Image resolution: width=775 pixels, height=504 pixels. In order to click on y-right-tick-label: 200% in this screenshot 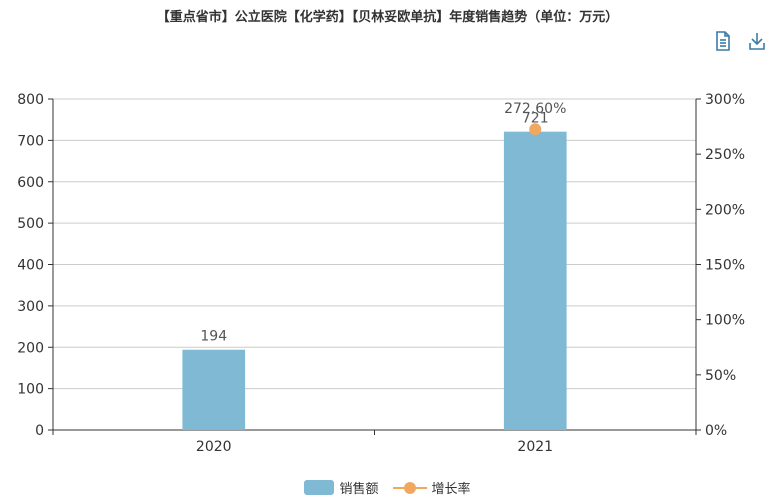, I will do `click(725, 210)`.